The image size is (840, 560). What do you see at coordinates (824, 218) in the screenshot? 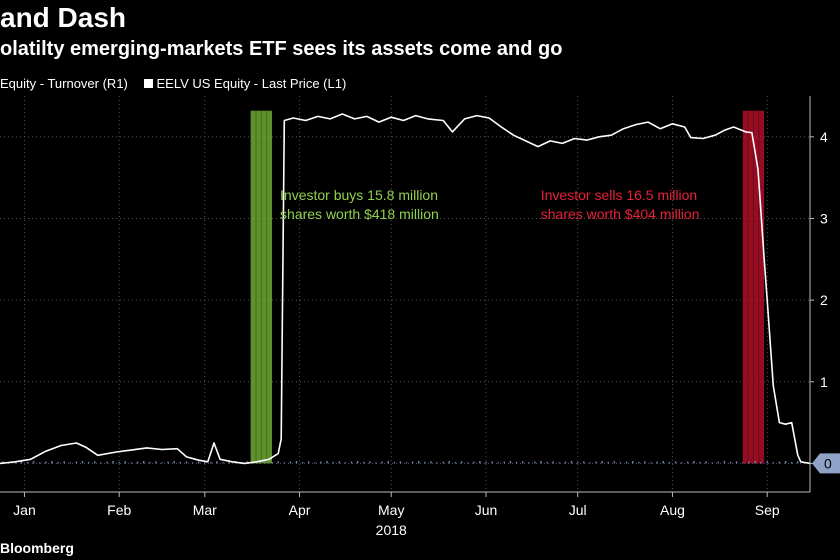
I see `y-tick-label: 3` at bounding box center [824, 218].